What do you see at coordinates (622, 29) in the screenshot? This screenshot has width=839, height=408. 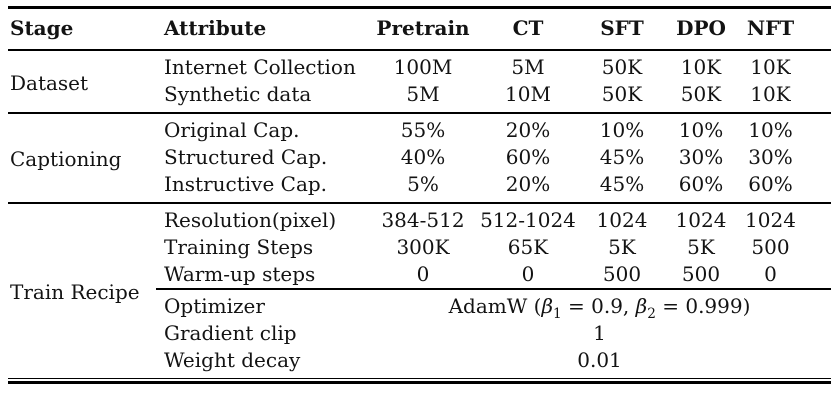 I see `header-cell-sft: SFT` at bounding box center [622, 29].